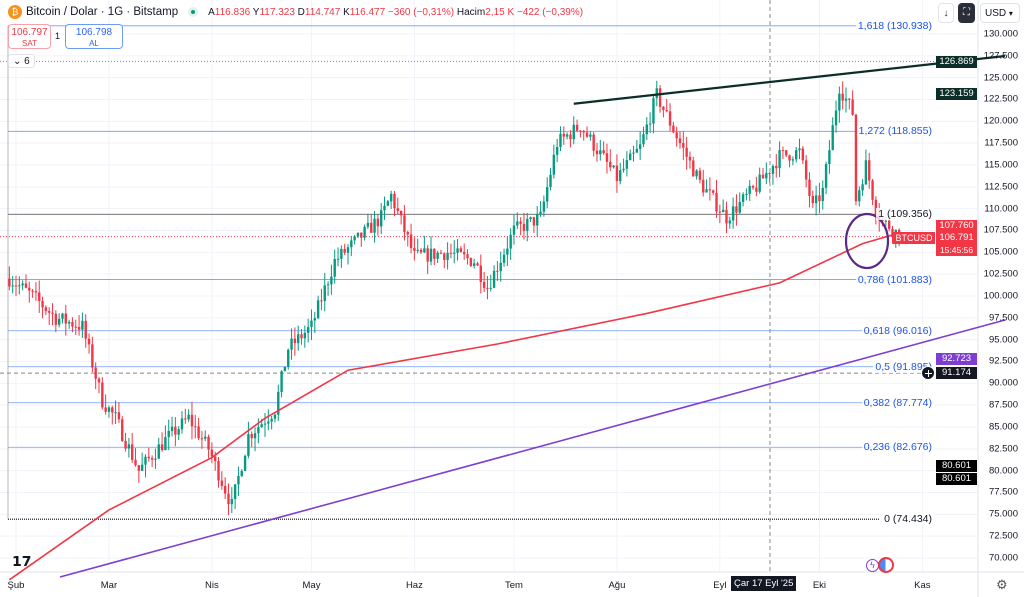 This screenshot has width=1024, height=597. What do you see at coordinates (15, 12) in the screenshot?
I see `bitcoin-icon: ₿` at bounding box center [15, 12].